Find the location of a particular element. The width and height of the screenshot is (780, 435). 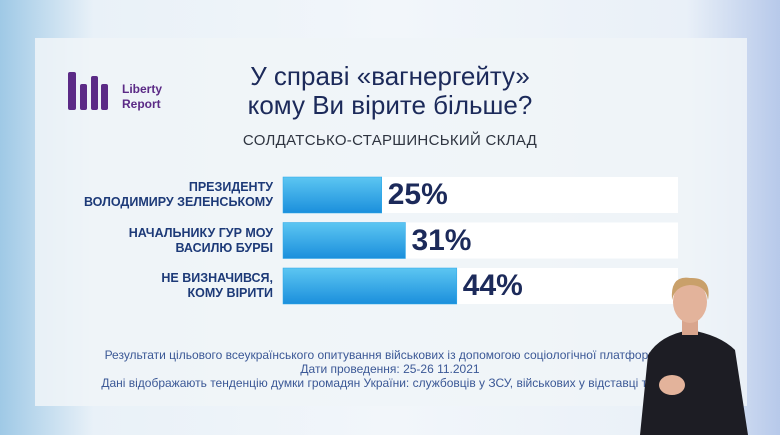

footnote: Дати проведення: 25-26 11.2021 is located at coordinates (390, 369).